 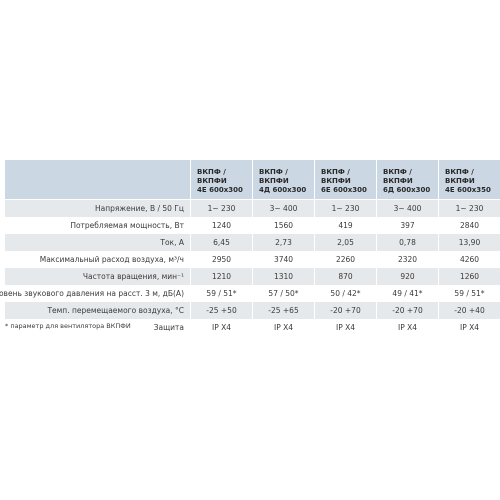 I want to click on footnote: * параметр для вентилятора ВКПФИ, so click(x=68, y=326).